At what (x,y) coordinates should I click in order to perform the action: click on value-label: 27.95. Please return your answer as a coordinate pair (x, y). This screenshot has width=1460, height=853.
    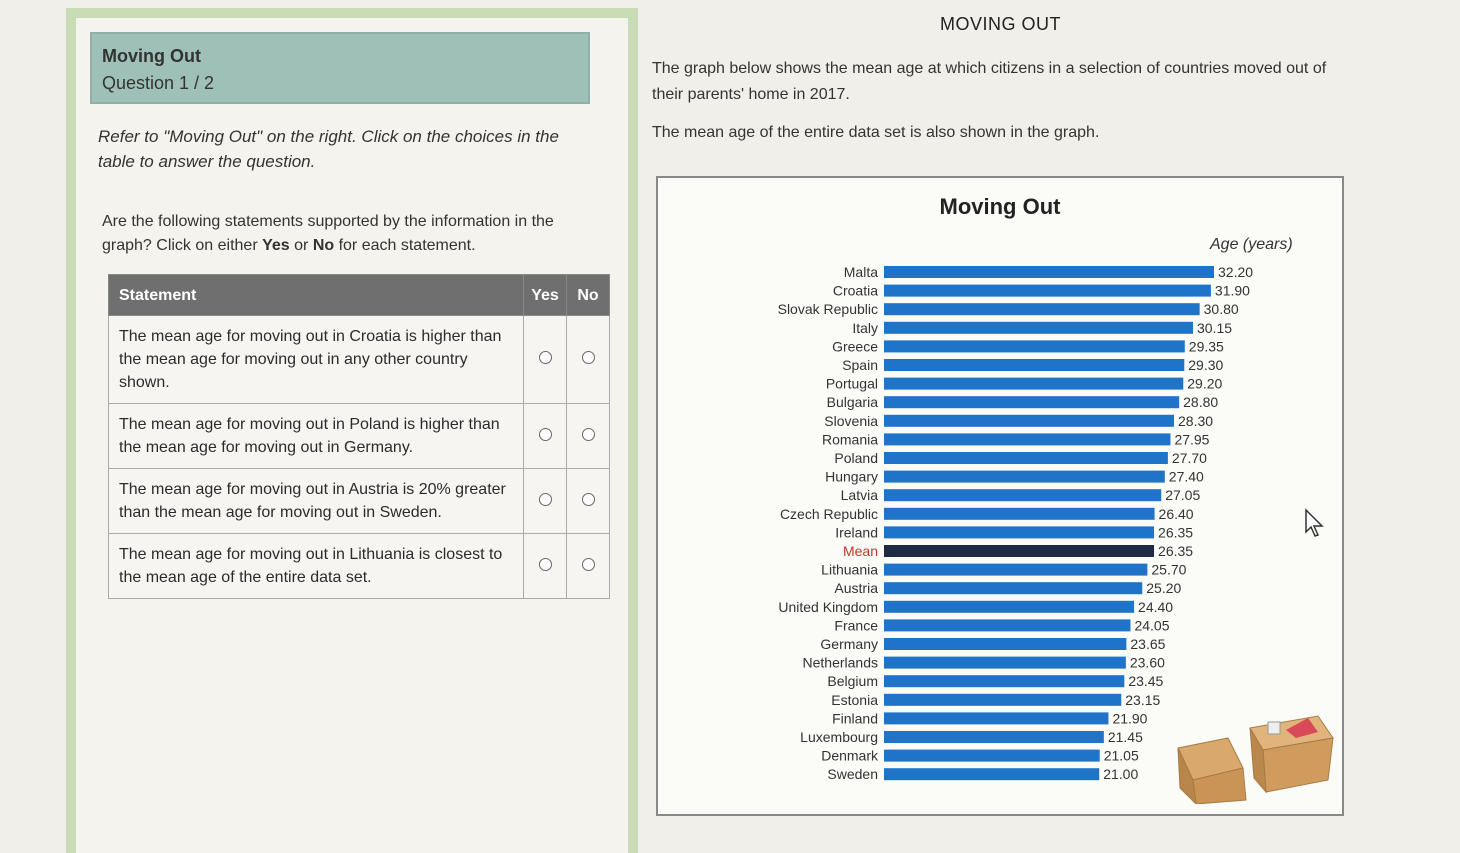
    Looking at the image, I should click on (1191, 439).